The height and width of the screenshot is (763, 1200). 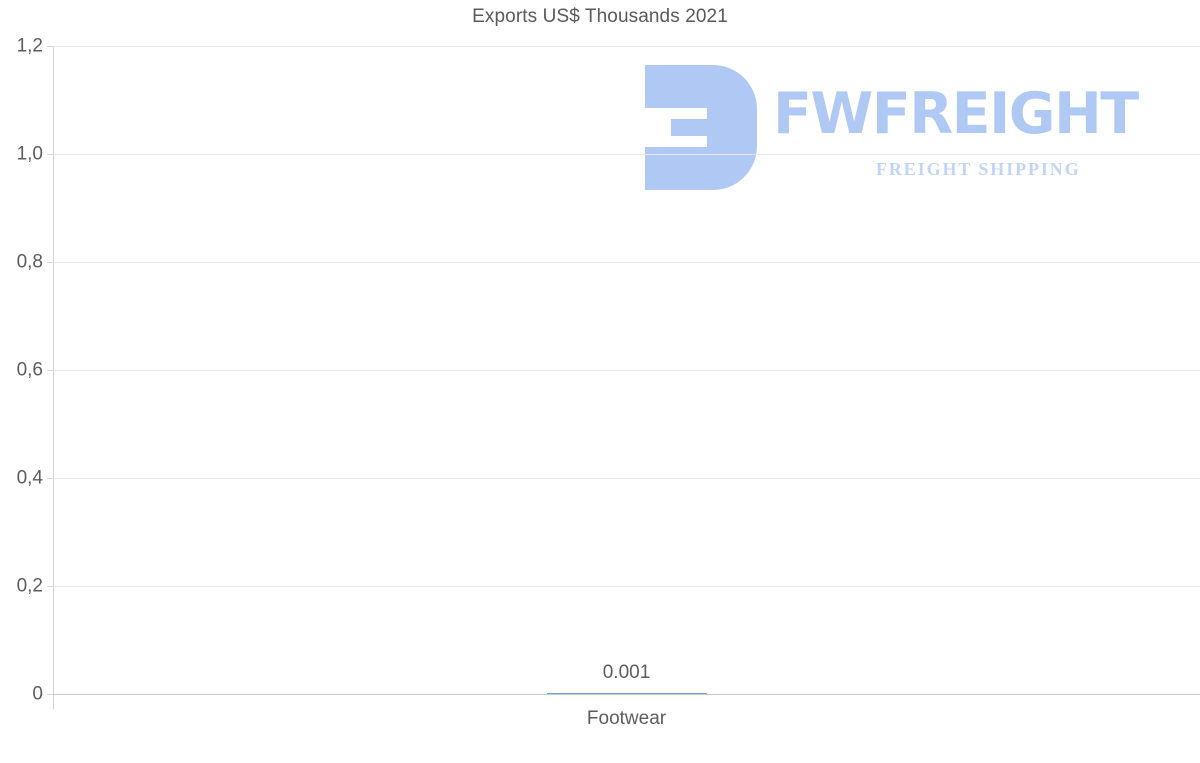 What do you see at coordinates (29, 370) in the screenshot?
I see `y-axis-label: 0,6` at bounding box center [29, 370].